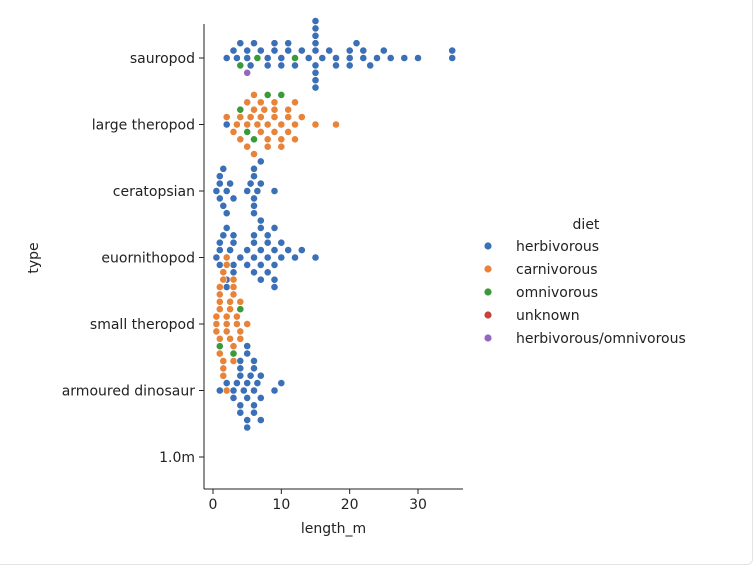 The width and height of the screenshot is (755, 573). What do you see at coordinates (34, 257) in the screenshot?
I see `y-axis-label: type` at bounding box center [34, 257].